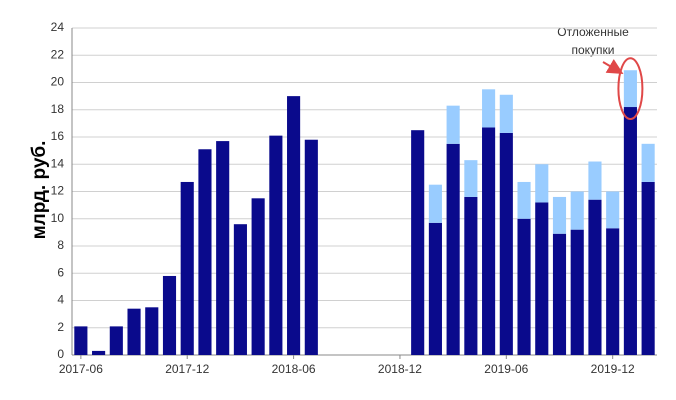 The width and height of the screenshot is (676, 400). Describe the element at coordinates (58, 82) in the screenshot. I see `y-tick-label: 20` at that location.